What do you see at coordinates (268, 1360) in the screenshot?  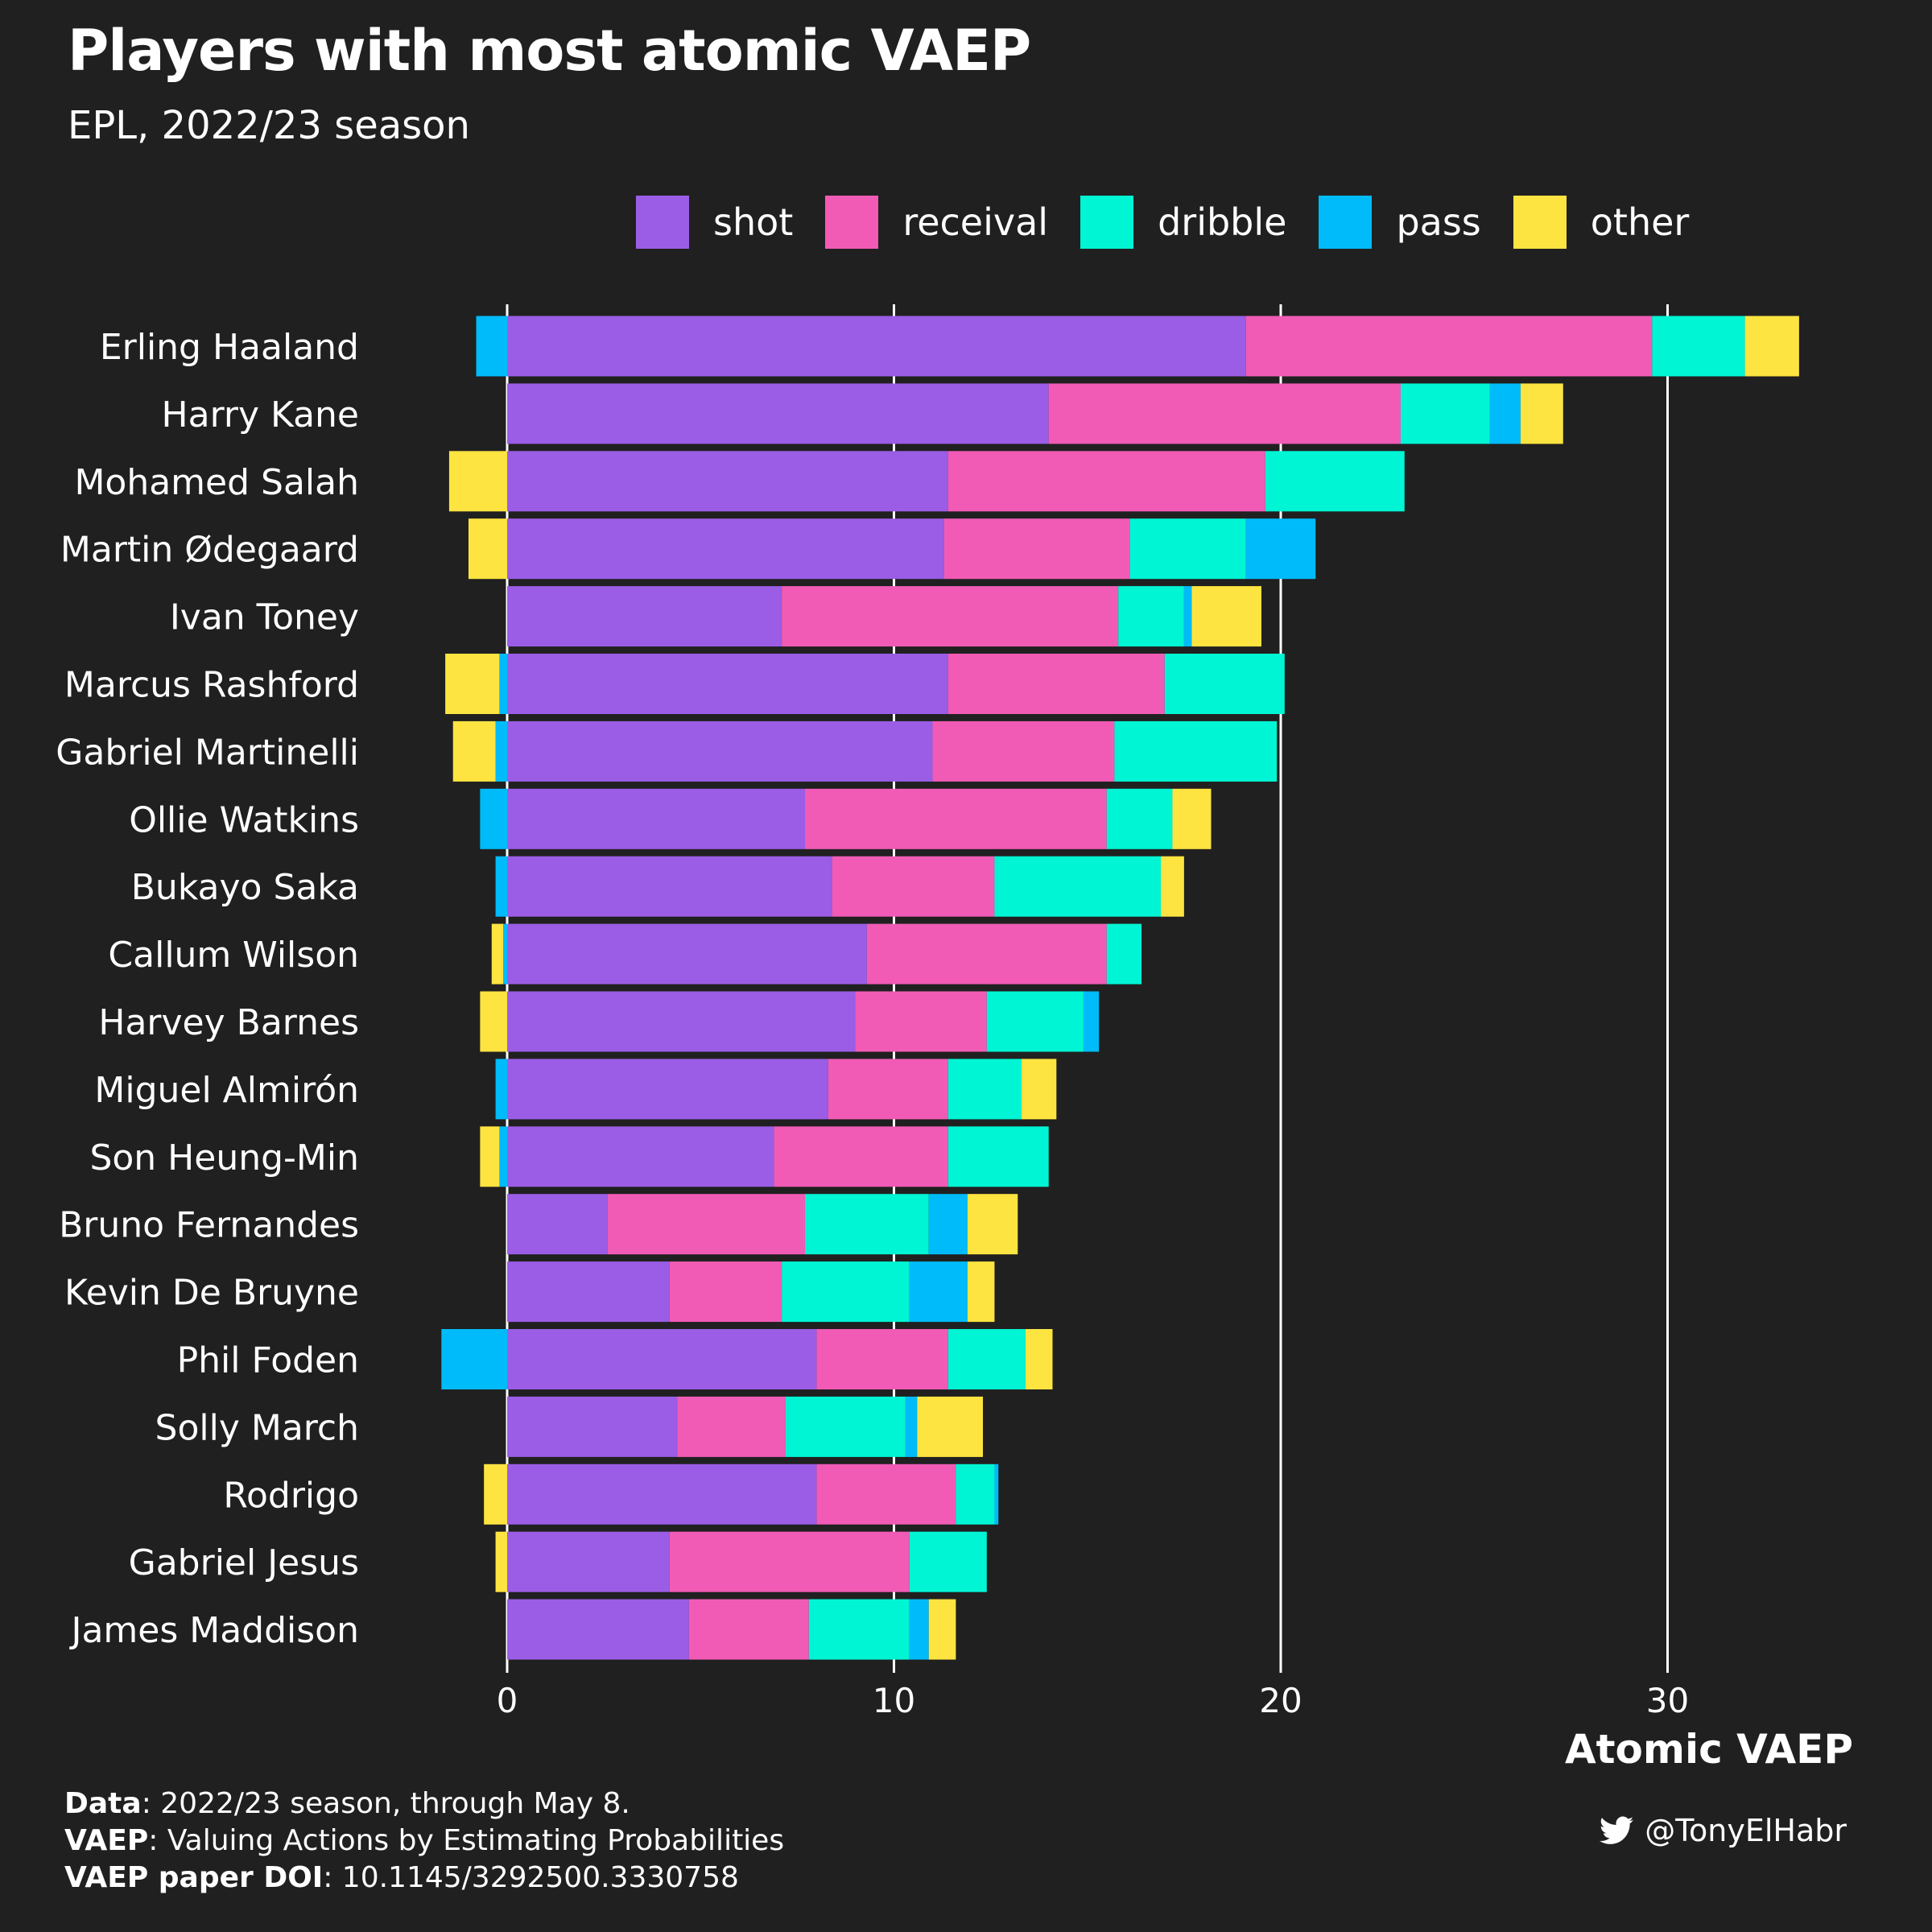 I see `y-category-label: Phil Foden` at bounding box center [268, 1360].